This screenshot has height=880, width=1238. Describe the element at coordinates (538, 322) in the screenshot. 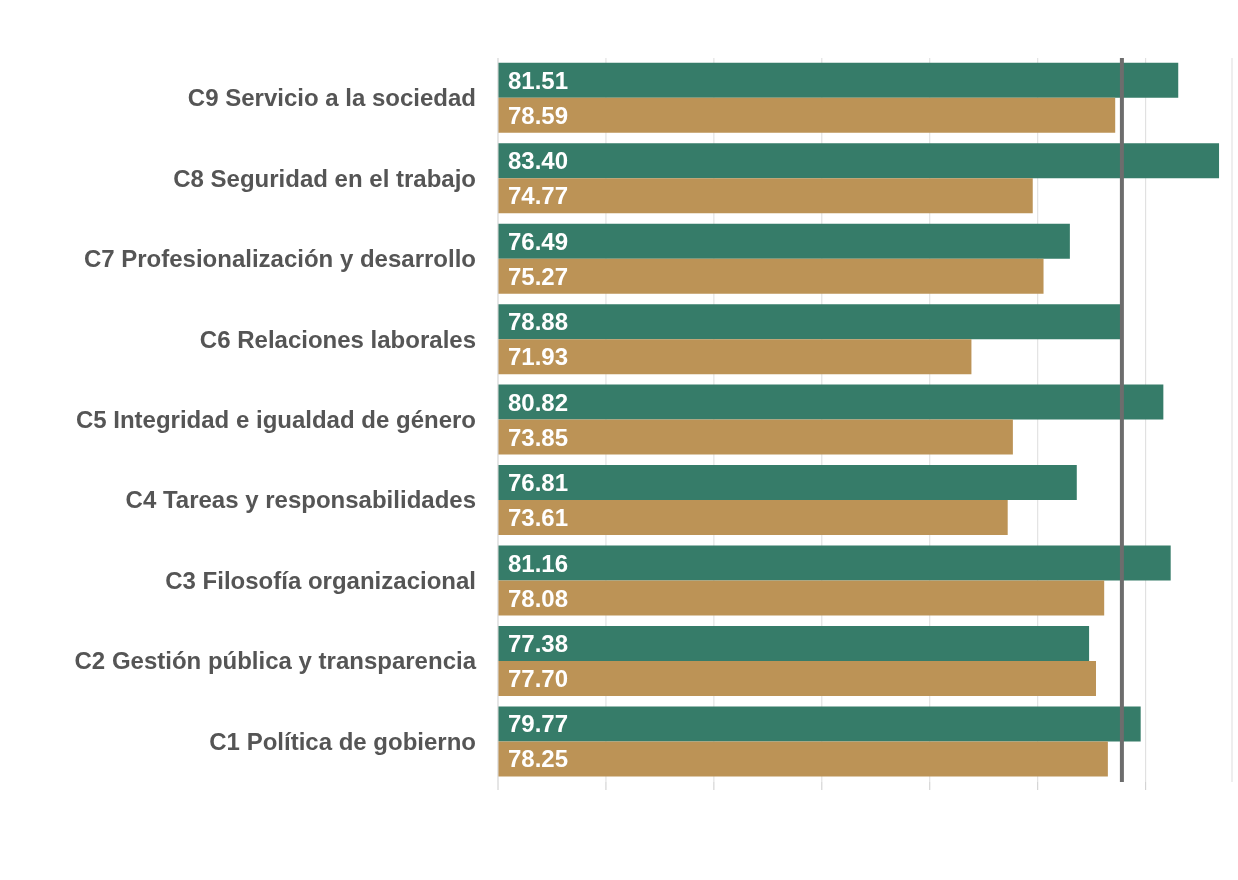

I see `data-label: 78.88` at that location.